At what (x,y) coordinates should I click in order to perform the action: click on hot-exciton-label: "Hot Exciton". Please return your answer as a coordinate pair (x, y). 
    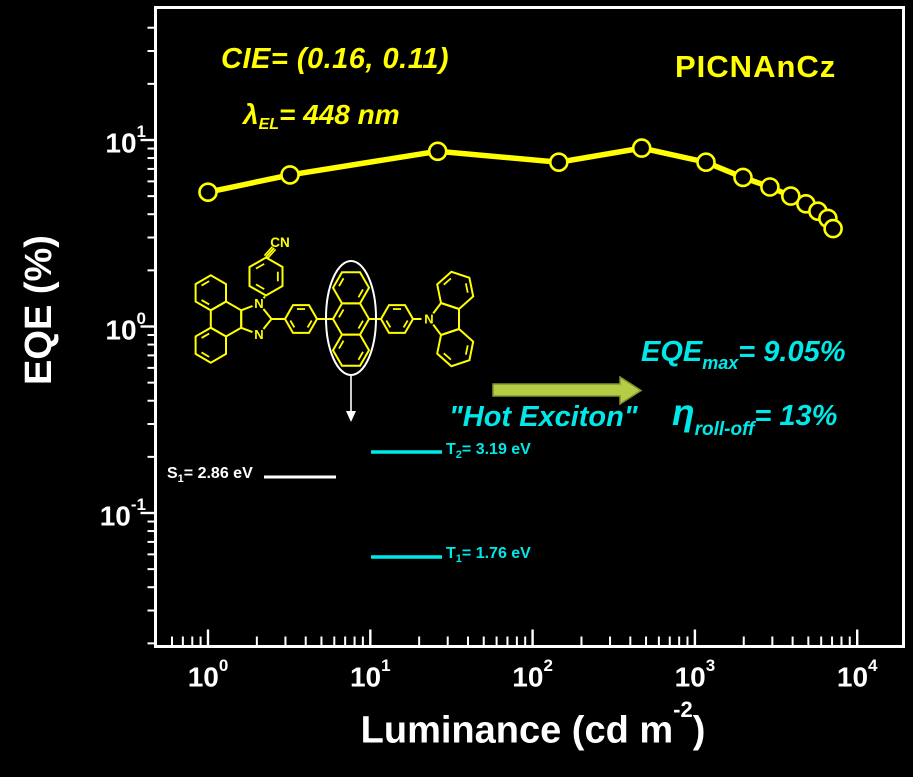
    Looking at the image, I should click on (543, 417).